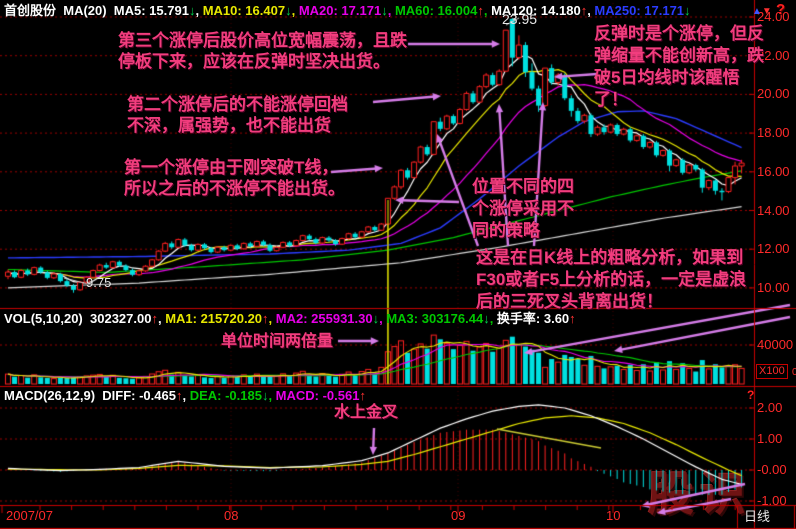  What do you see at coordinates (225, 395) in the screenshot?
I see `header-text: DEA: -0.185` at bounding box center [225, 395].